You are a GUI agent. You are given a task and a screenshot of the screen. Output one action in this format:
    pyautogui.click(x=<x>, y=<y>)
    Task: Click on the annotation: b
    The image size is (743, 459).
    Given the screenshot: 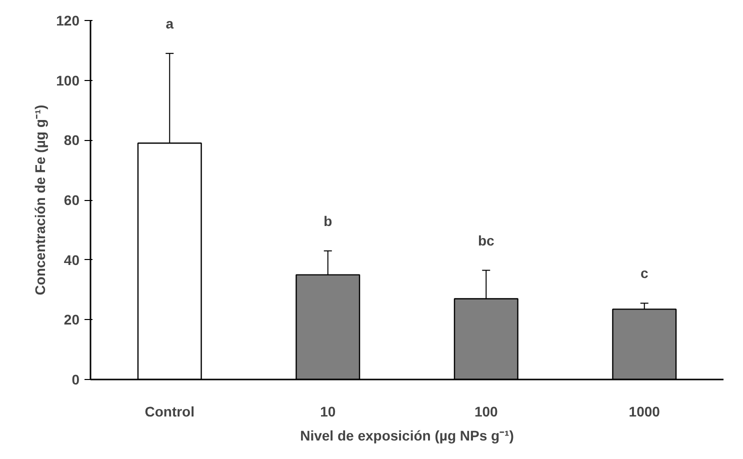 What is the action you would take?
    pyautogui.click(x=328, y=220)
    